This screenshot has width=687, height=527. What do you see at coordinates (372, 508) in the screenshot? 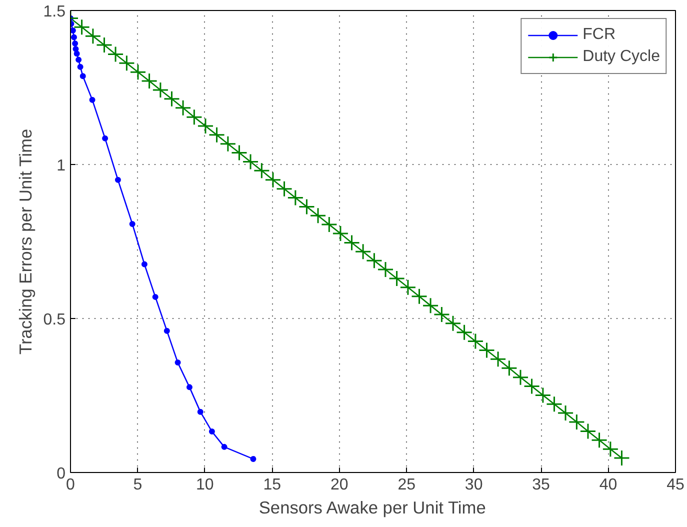
I see `x-axis-title: Sensors Awake per Unit Time` at bounding box center [372, 508].